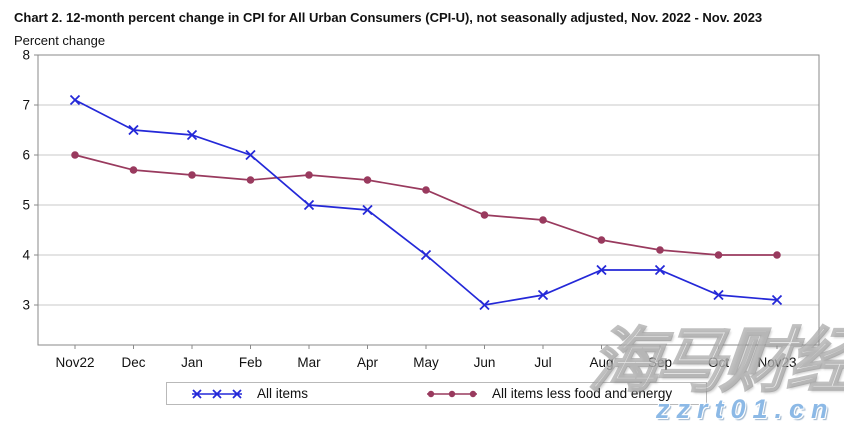 The height and width of the screenshot is (426, 844). I want to click on x-tick-label-Dec: Dec, so click(133, 362).